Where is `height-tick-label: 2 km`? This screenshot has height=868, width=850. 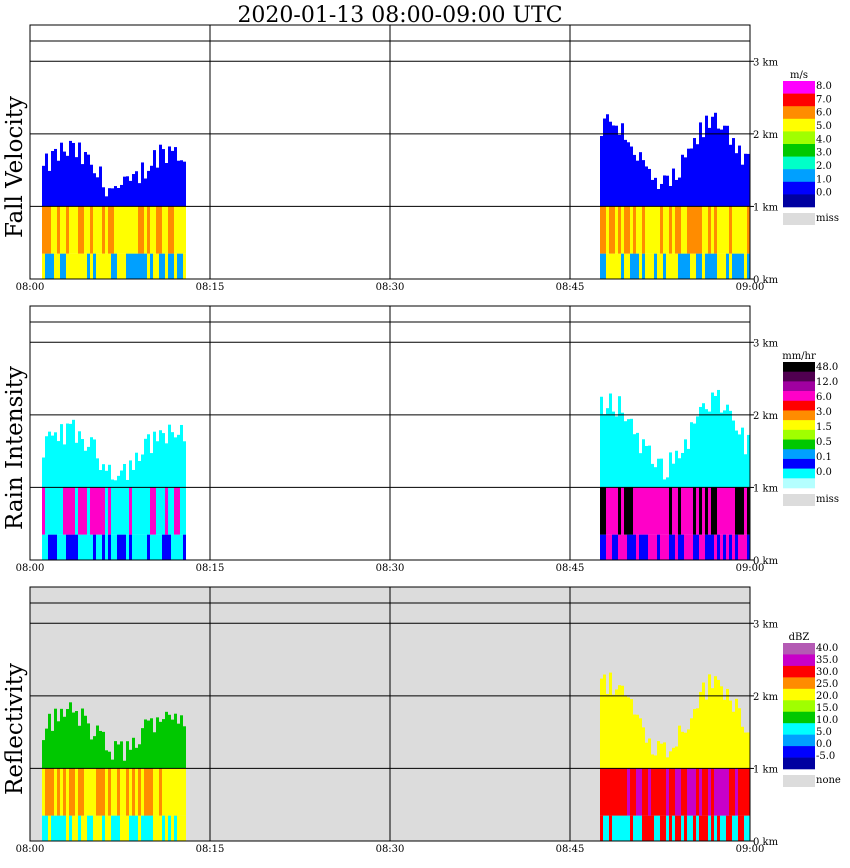
height-tick-label: 2 km is located at coordinates (766, 697).